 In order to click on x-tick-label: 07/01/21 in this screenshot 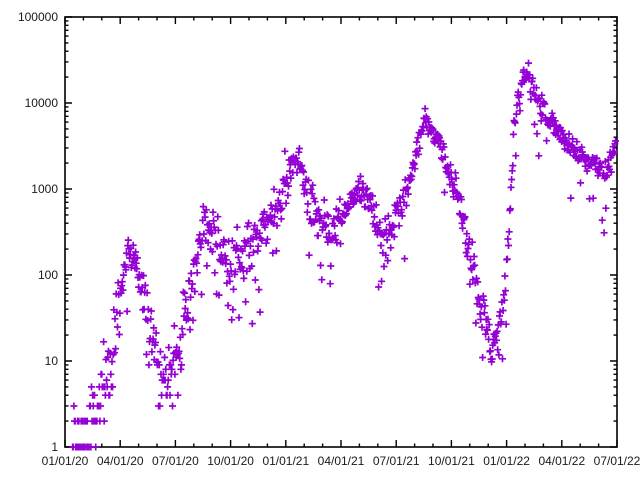, I will do `click(396, 461)`.